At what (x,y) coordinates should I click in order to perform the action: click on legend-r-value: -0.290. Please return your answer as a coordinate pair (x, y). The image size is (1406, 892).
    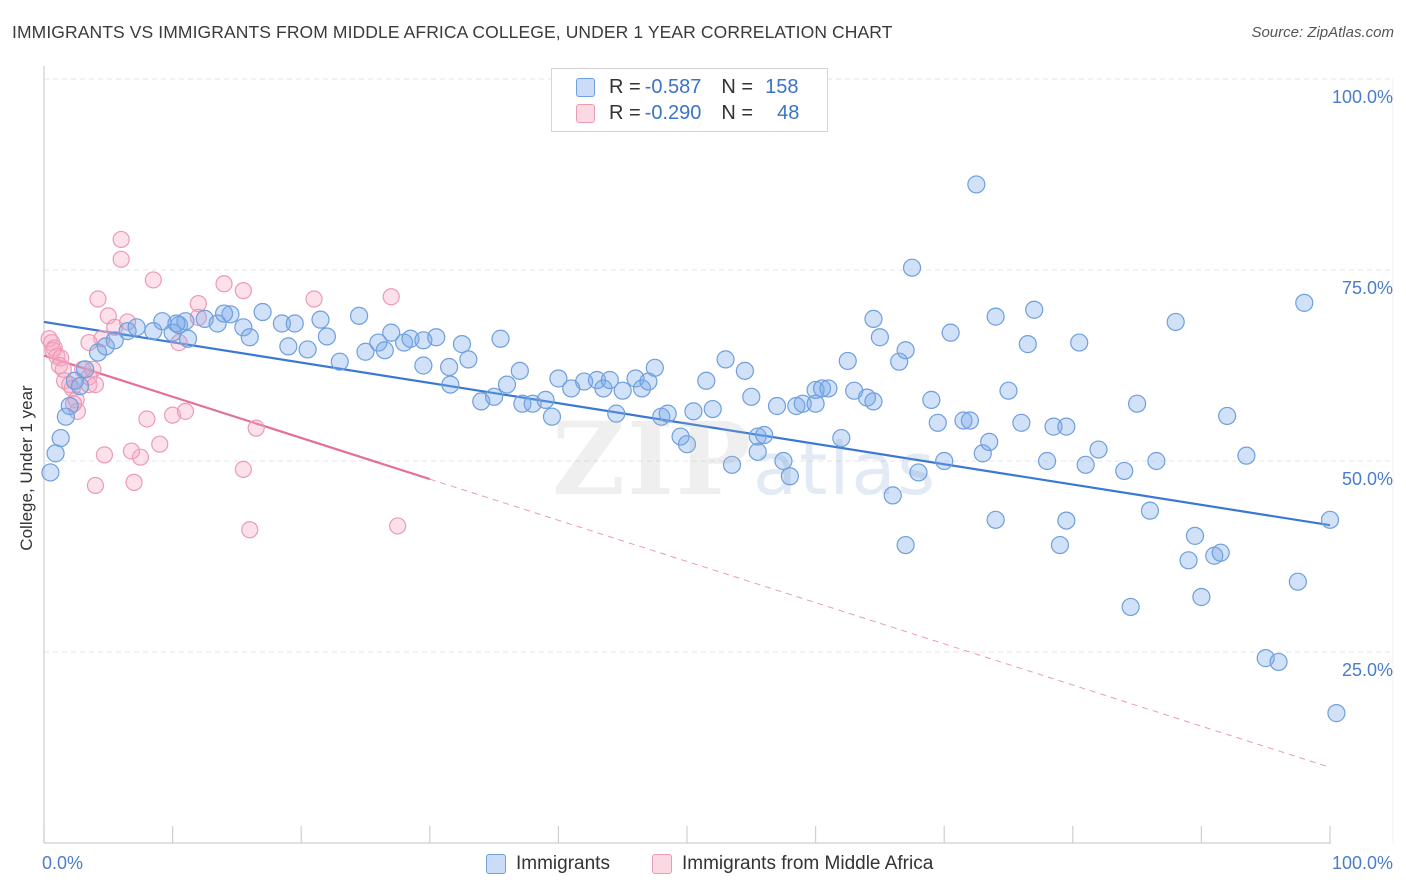
    Looking at the image, I should click on (673, 112).